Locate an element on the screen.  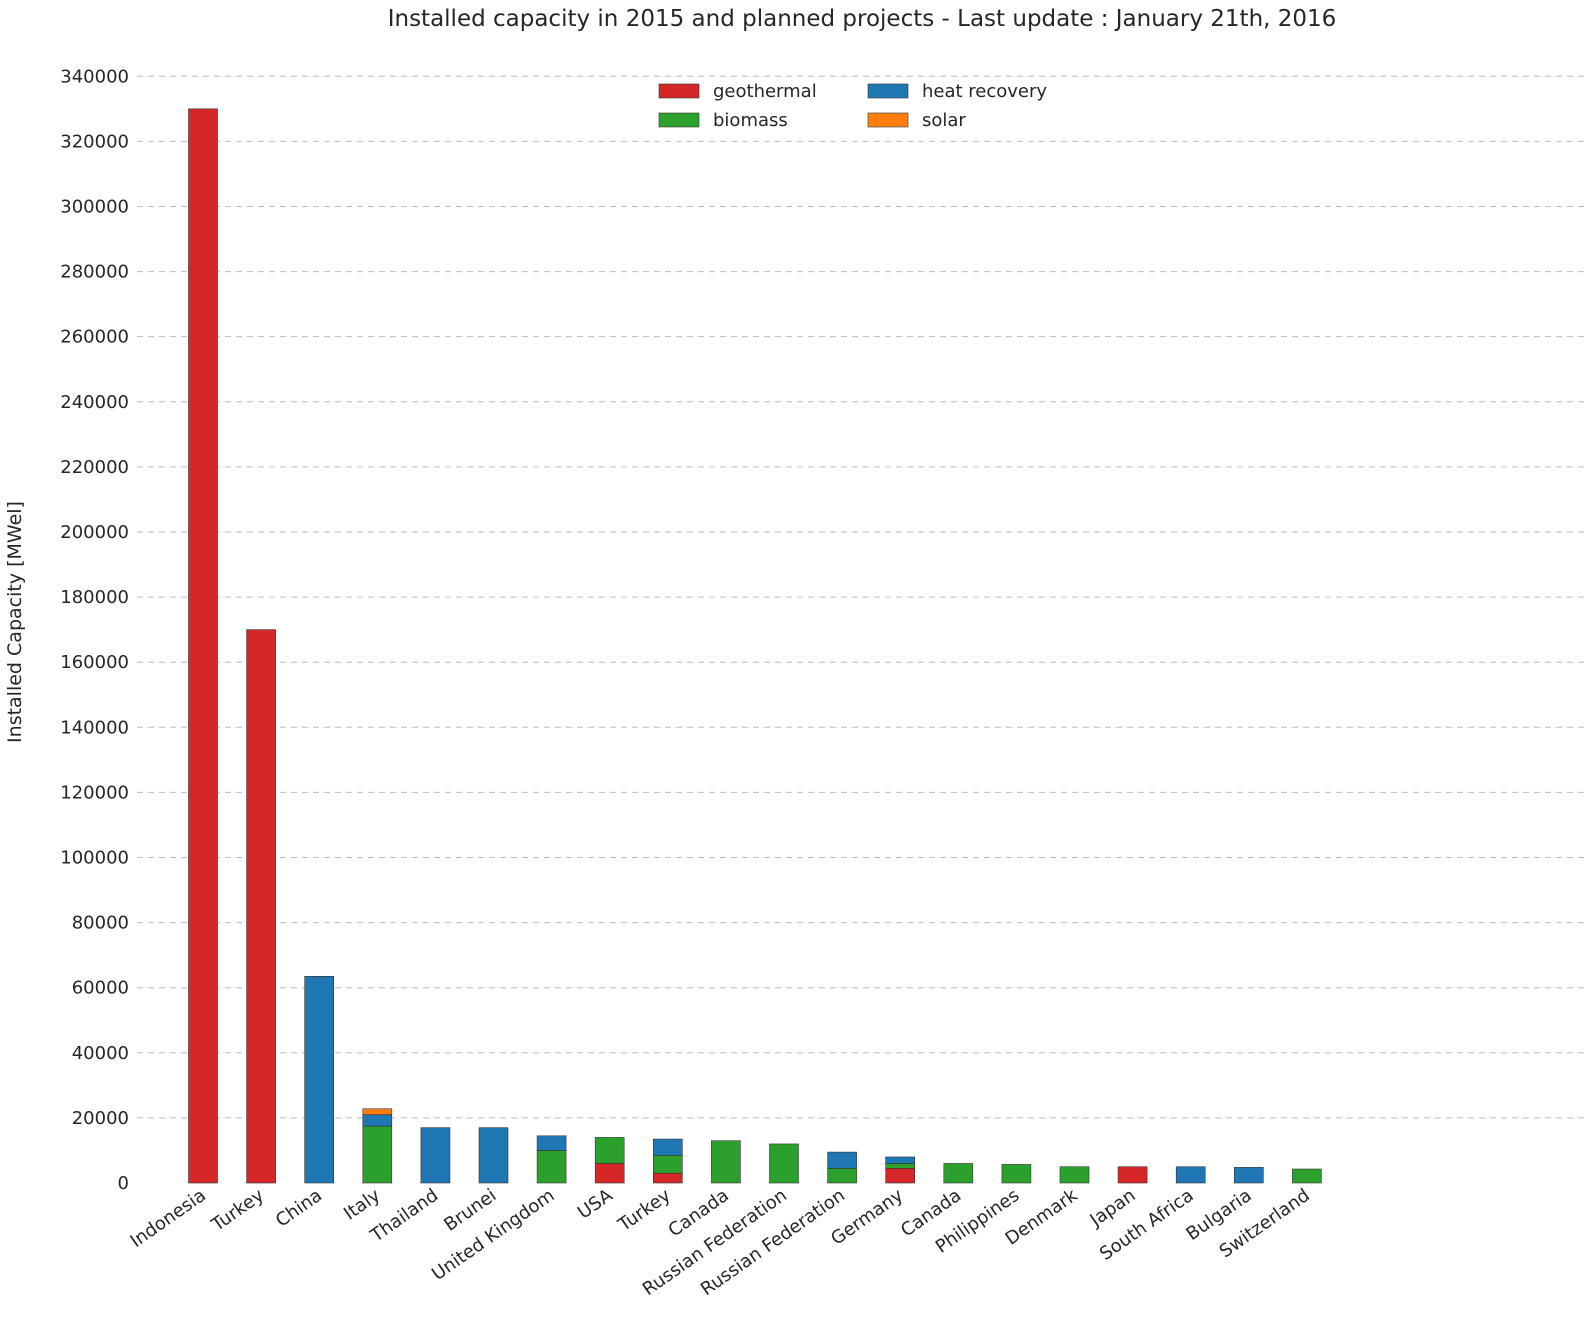
y-tick-label: 280000 is located at coordinates (94, 272).